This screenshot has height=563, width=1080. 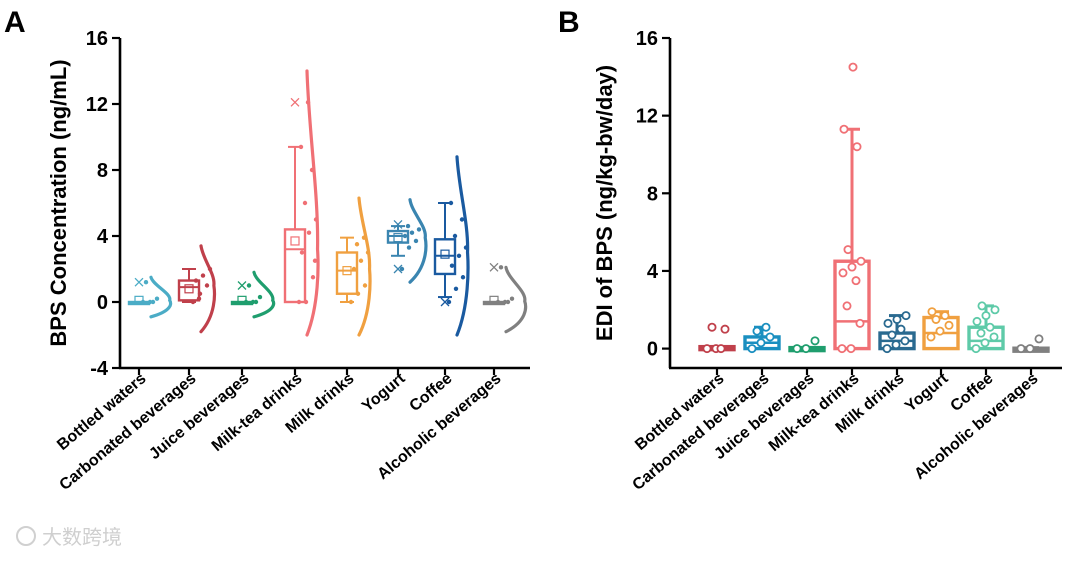 What do you see at coordinates (257, 412) in the screenshot?
I see `x-tick-label: Milk-tea drinks` at bounding box center [257, 412].